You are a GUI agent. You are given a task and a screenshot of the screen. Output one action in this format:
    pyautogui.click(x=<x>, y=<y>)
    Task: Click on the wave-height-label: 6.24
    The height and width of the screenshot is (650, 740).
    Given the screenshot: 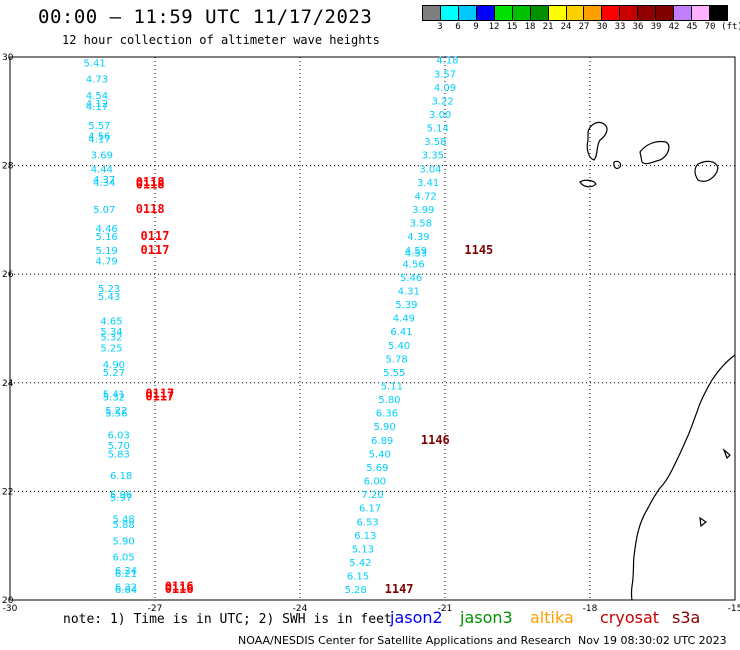 What is the action you would take?
    pyautogui.click(x=126, y=571)
    